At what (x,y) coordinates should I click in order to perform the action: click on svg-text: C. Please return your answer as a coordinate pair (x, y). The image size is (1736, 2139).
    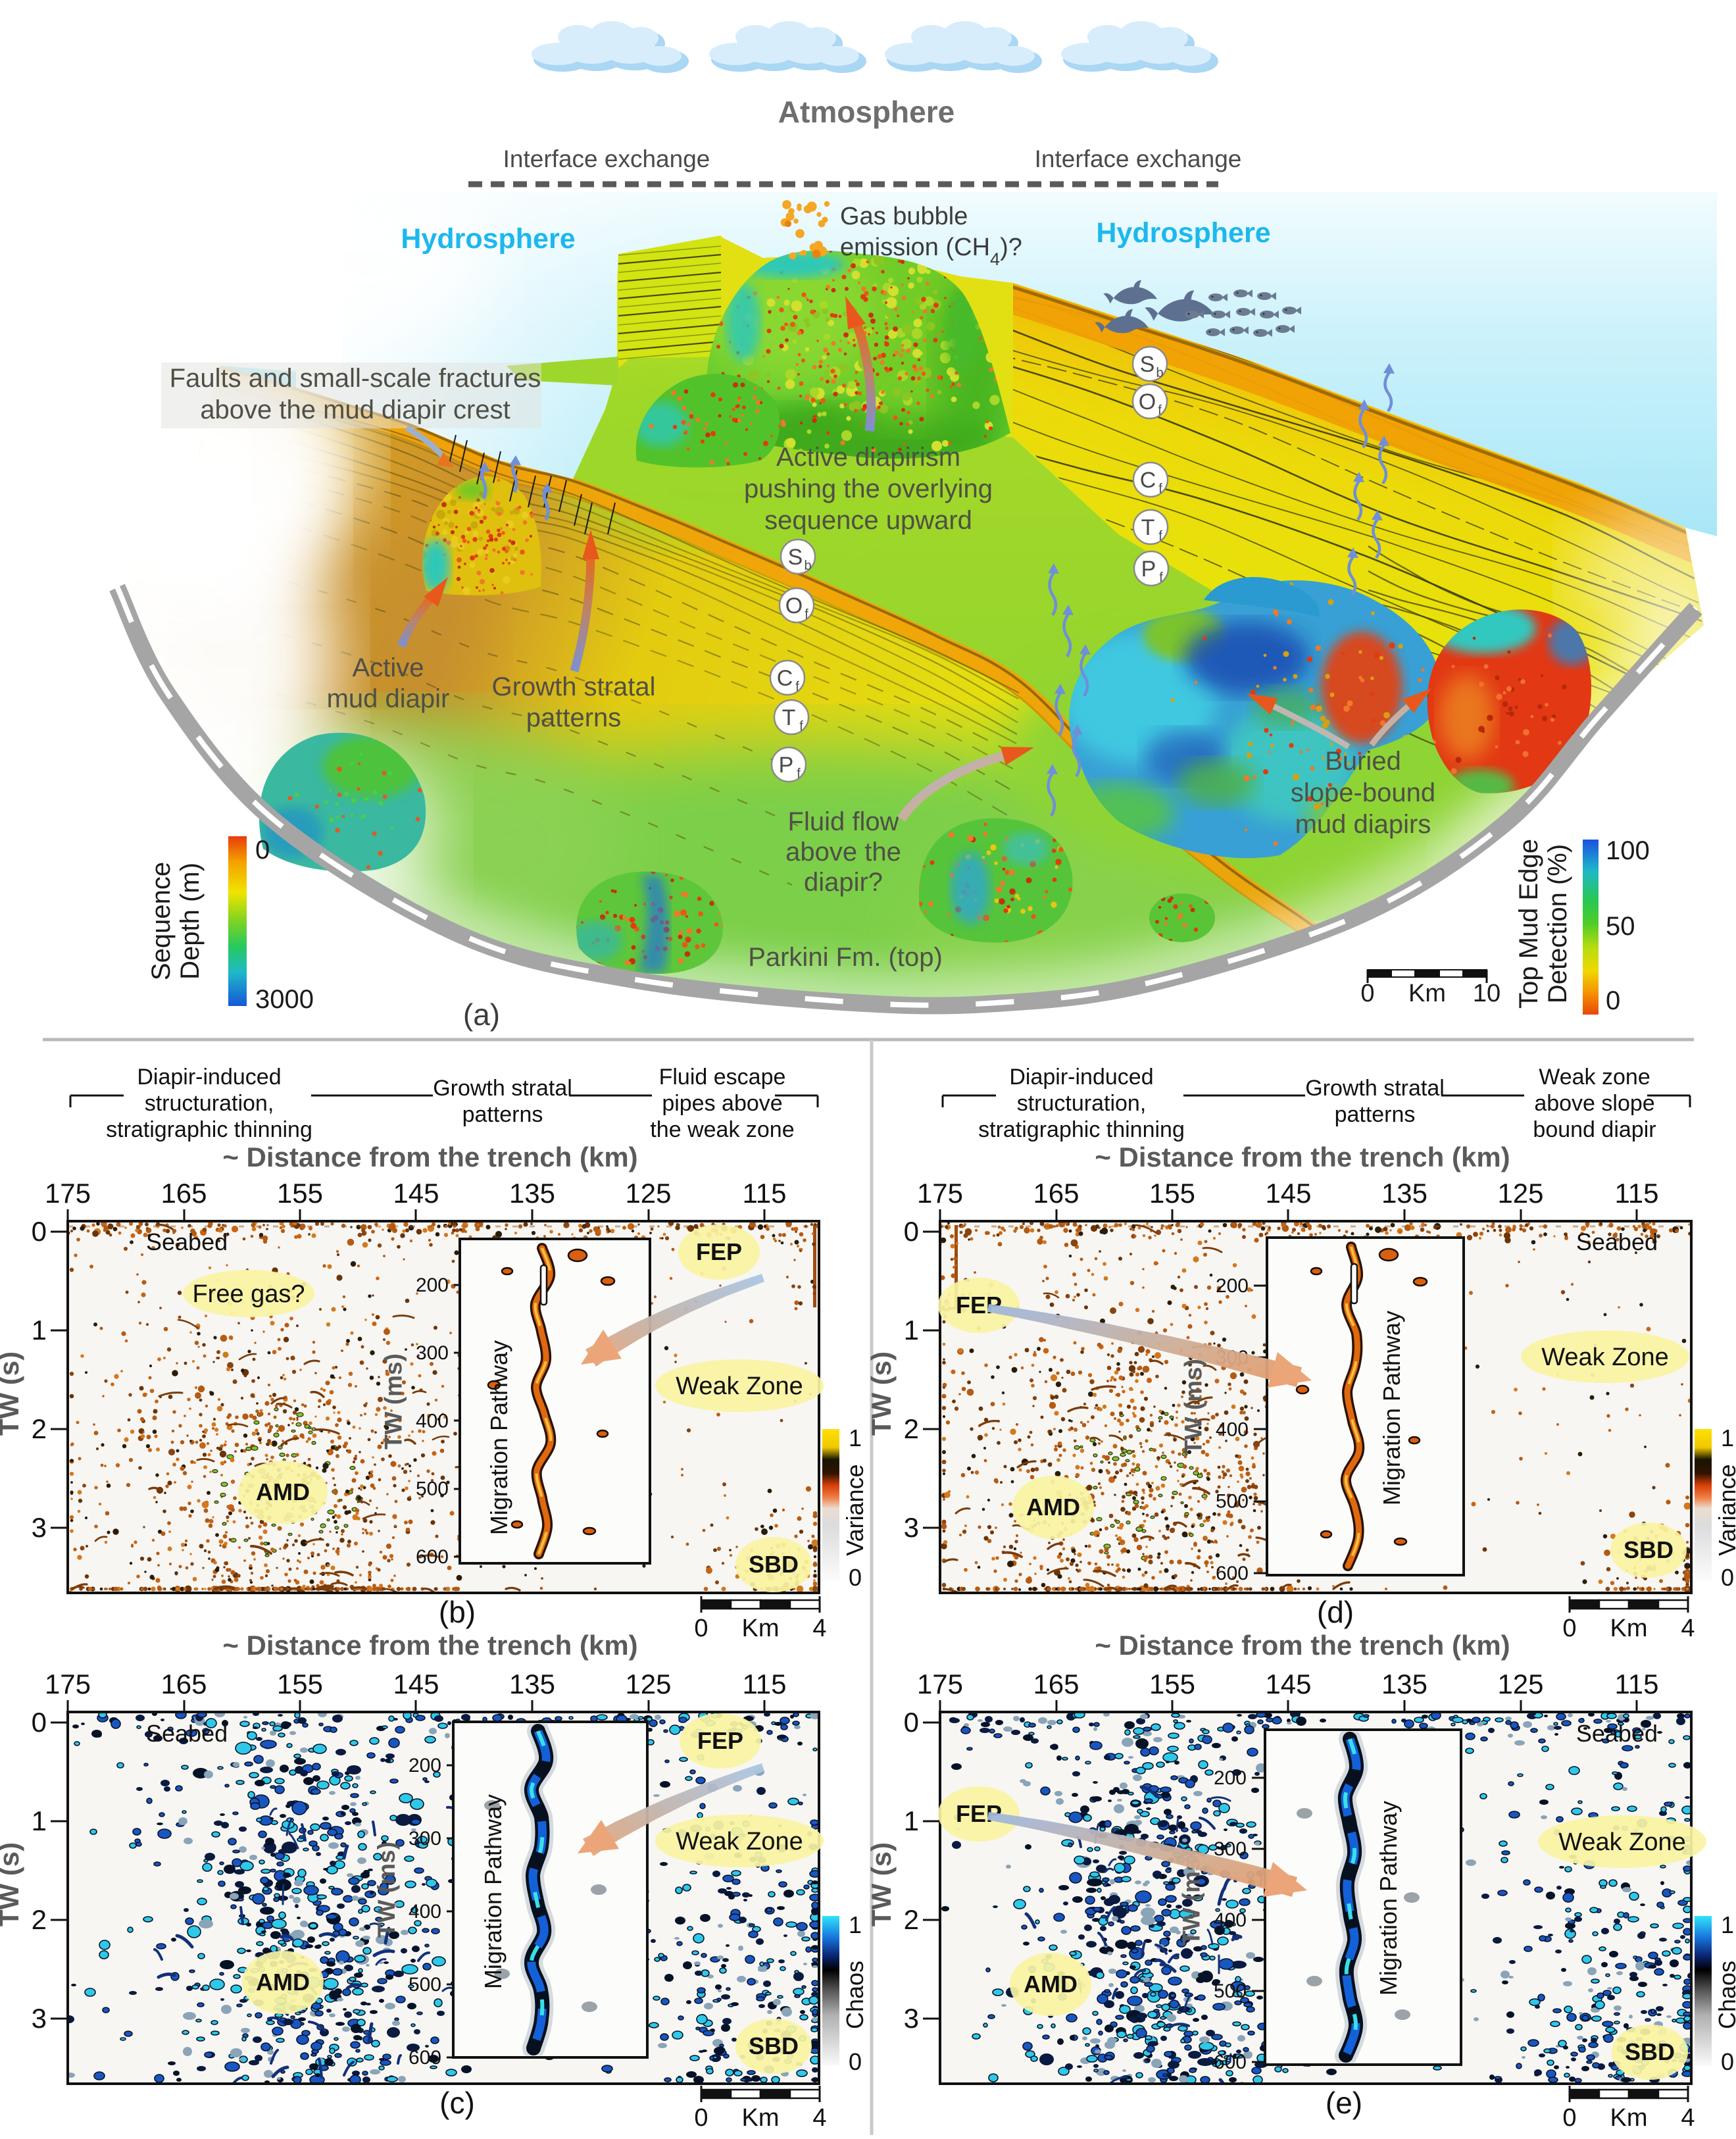
    Looking at the image, I should click on (785, 679).